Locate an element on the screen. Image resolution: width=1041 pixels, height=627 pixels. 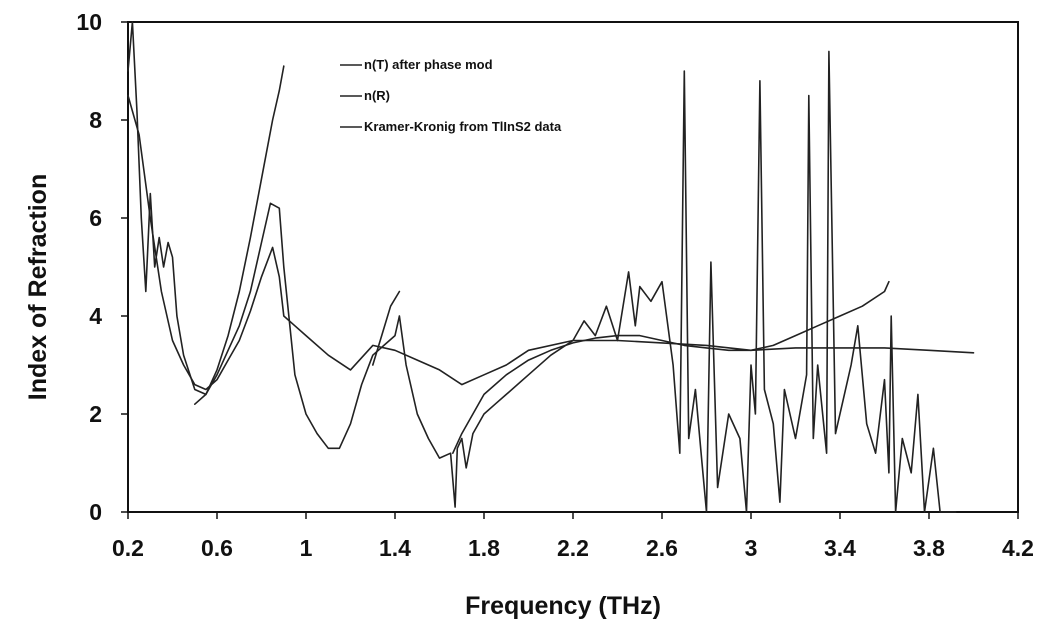
legend-label: Kramer-Kronig from TlInS2 data is located at coordinates (463, 126).